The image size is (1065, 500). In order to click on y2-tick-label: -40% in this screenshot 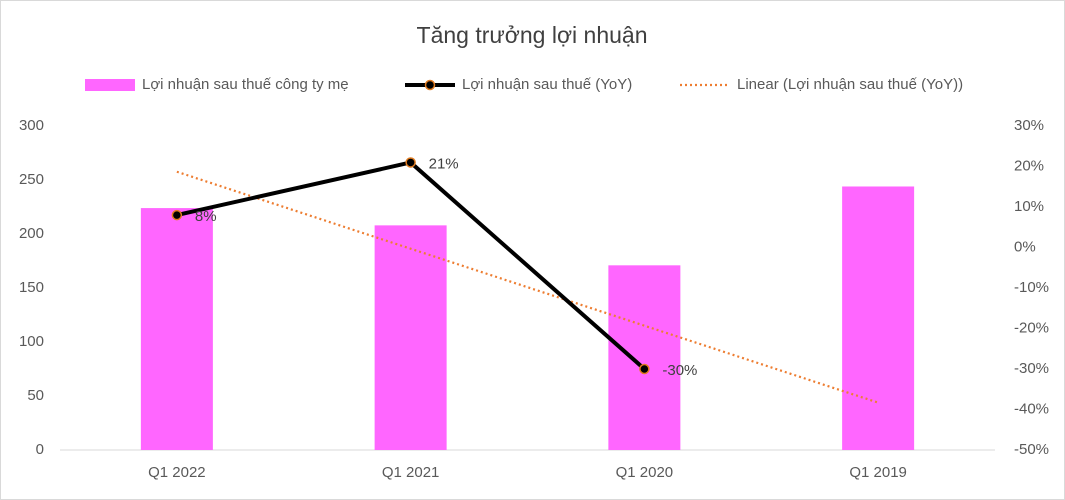, I will do `click(1031, 408)`.